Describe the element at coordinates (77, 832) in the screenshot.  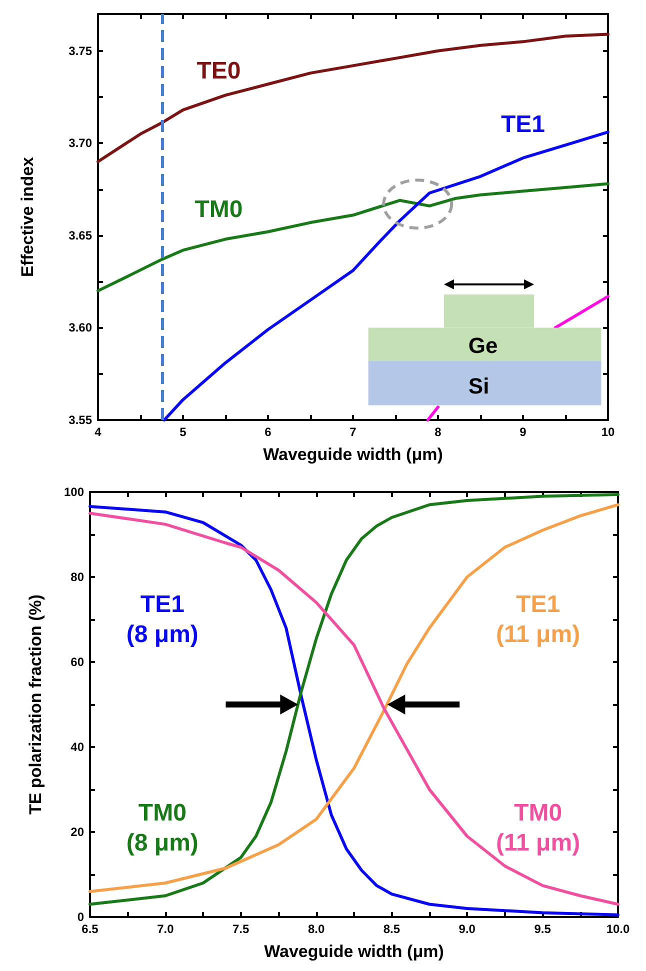
I see `y-tick-label: 20` at that location.